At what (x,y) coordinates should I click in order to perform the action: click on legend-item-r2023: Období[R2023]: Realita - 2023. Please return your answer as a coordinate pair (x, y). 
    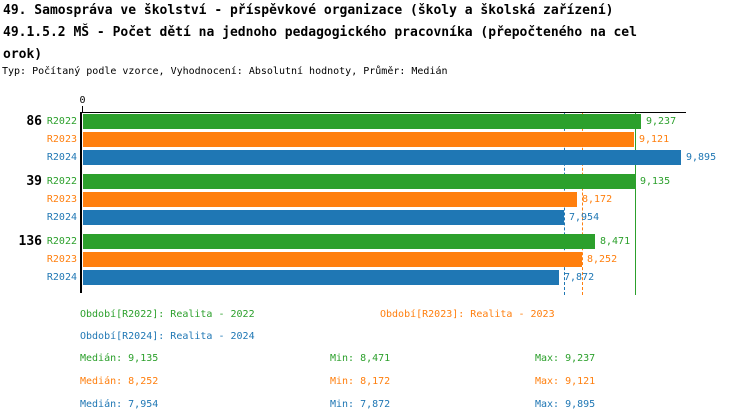
    Looking at the image, I should click on (467, 314).